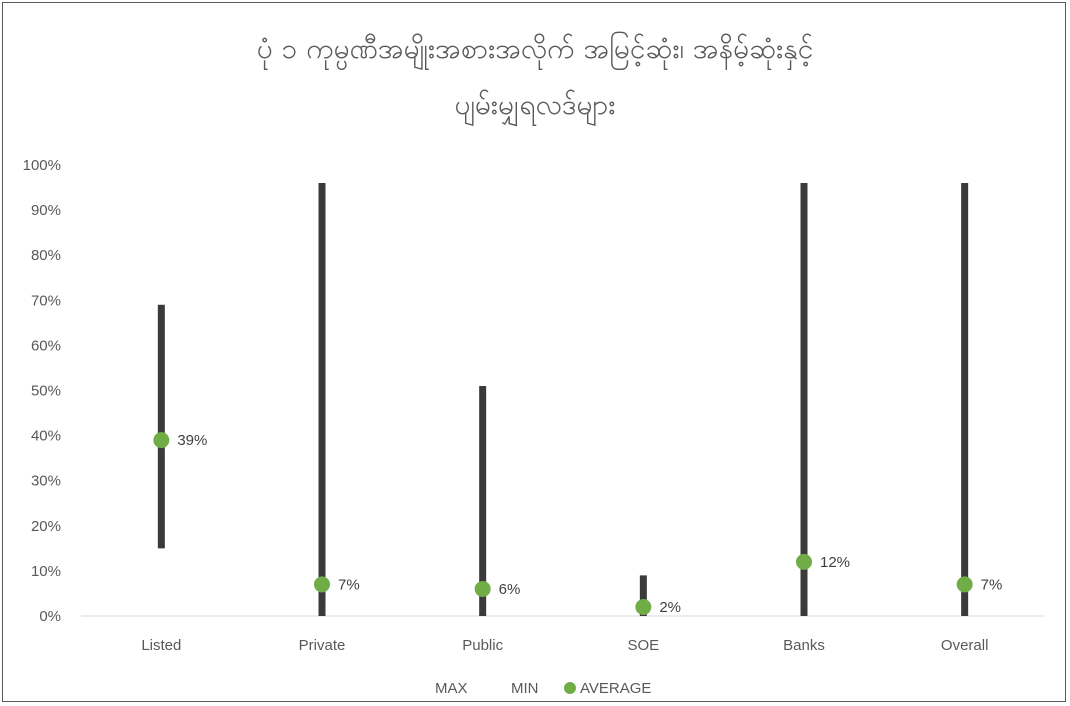  I want to click on y-tick-label: 80%, so click(46, 255).